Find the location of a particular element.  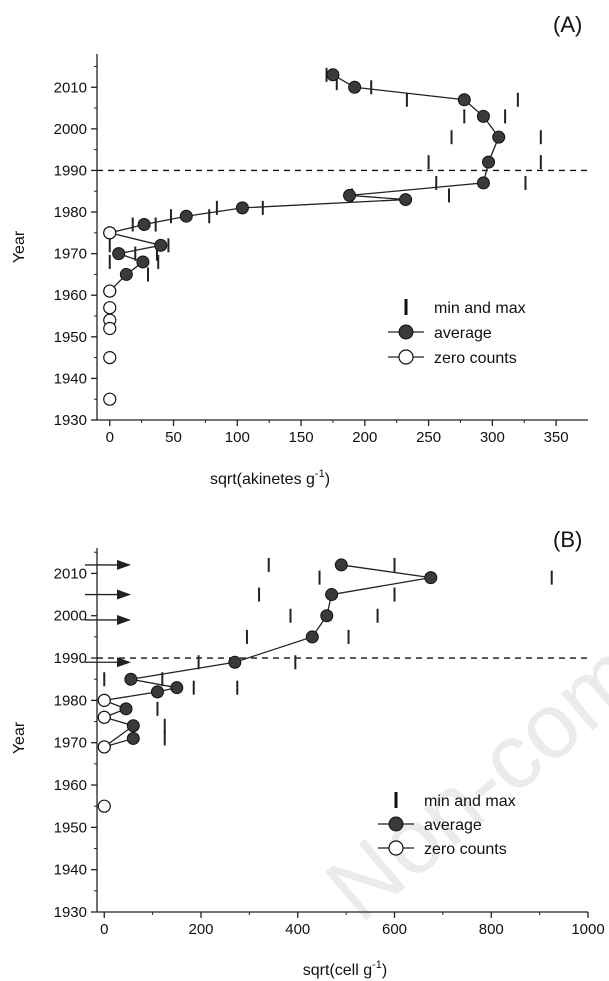

panel-b-x-axis-label: sqrt(cell g-1) is located at coordinates (345, 969).